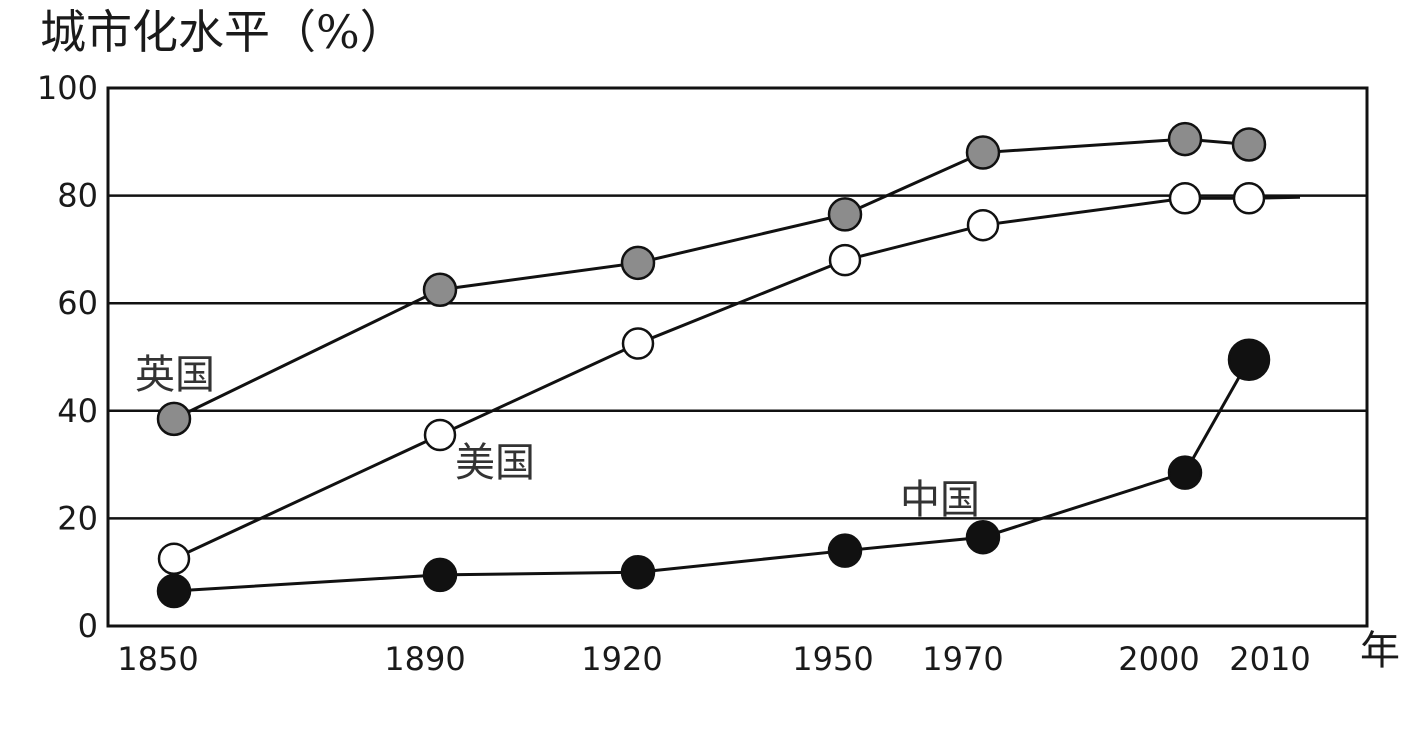 This screenshot has height=745, width=1426. Describe the element at coordinates (223, 32) in the screenshot. I see `y-axis-title: 城市化水平（%）` at that location.